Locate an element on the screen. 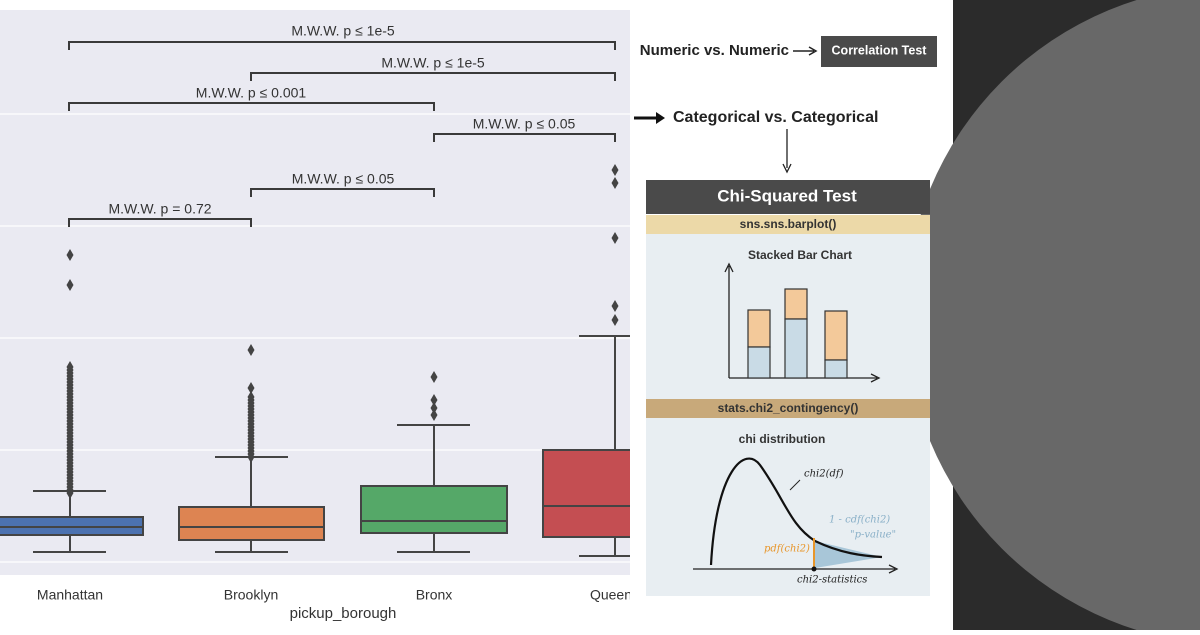 This screenshot has width=1200, height=635. handnote: "p-value" is located at coordinates (873, 535).